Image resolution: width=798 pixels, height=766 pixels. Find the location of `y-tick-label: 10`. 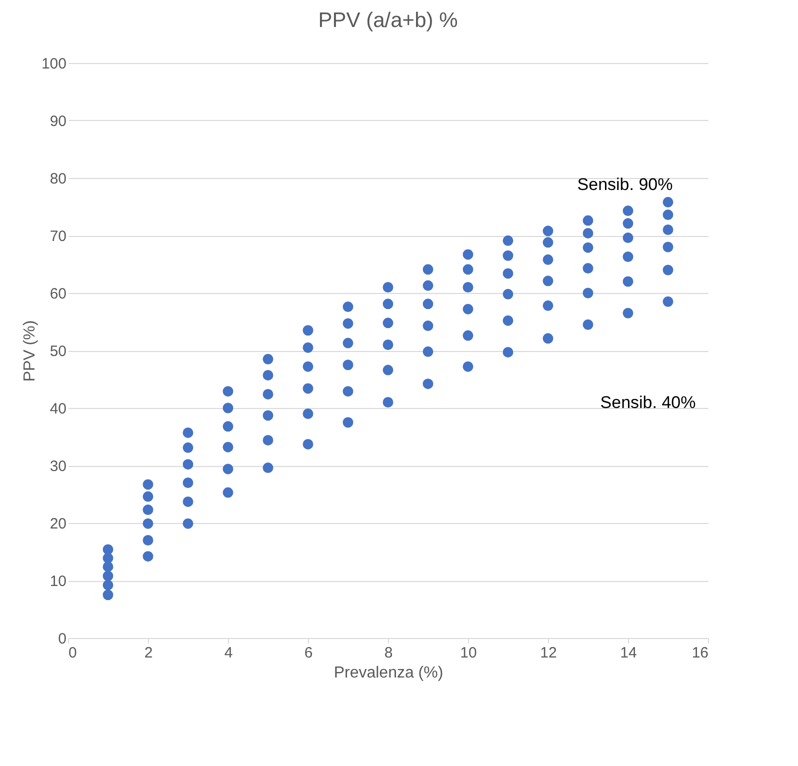

y-tick-label: 10 is located at coordinates (58, 581).